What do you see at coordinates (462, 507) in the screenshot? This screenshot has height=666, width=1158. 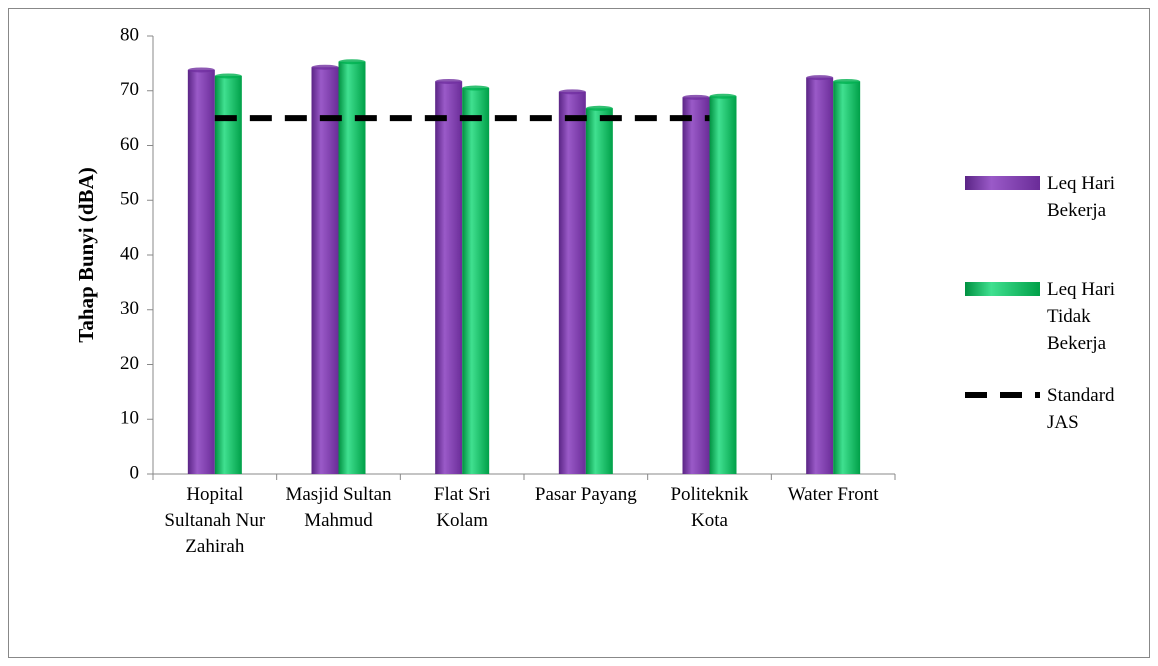 I see `x-tick-label: Flat Sri Kolam` at bounding box center [462, 507].